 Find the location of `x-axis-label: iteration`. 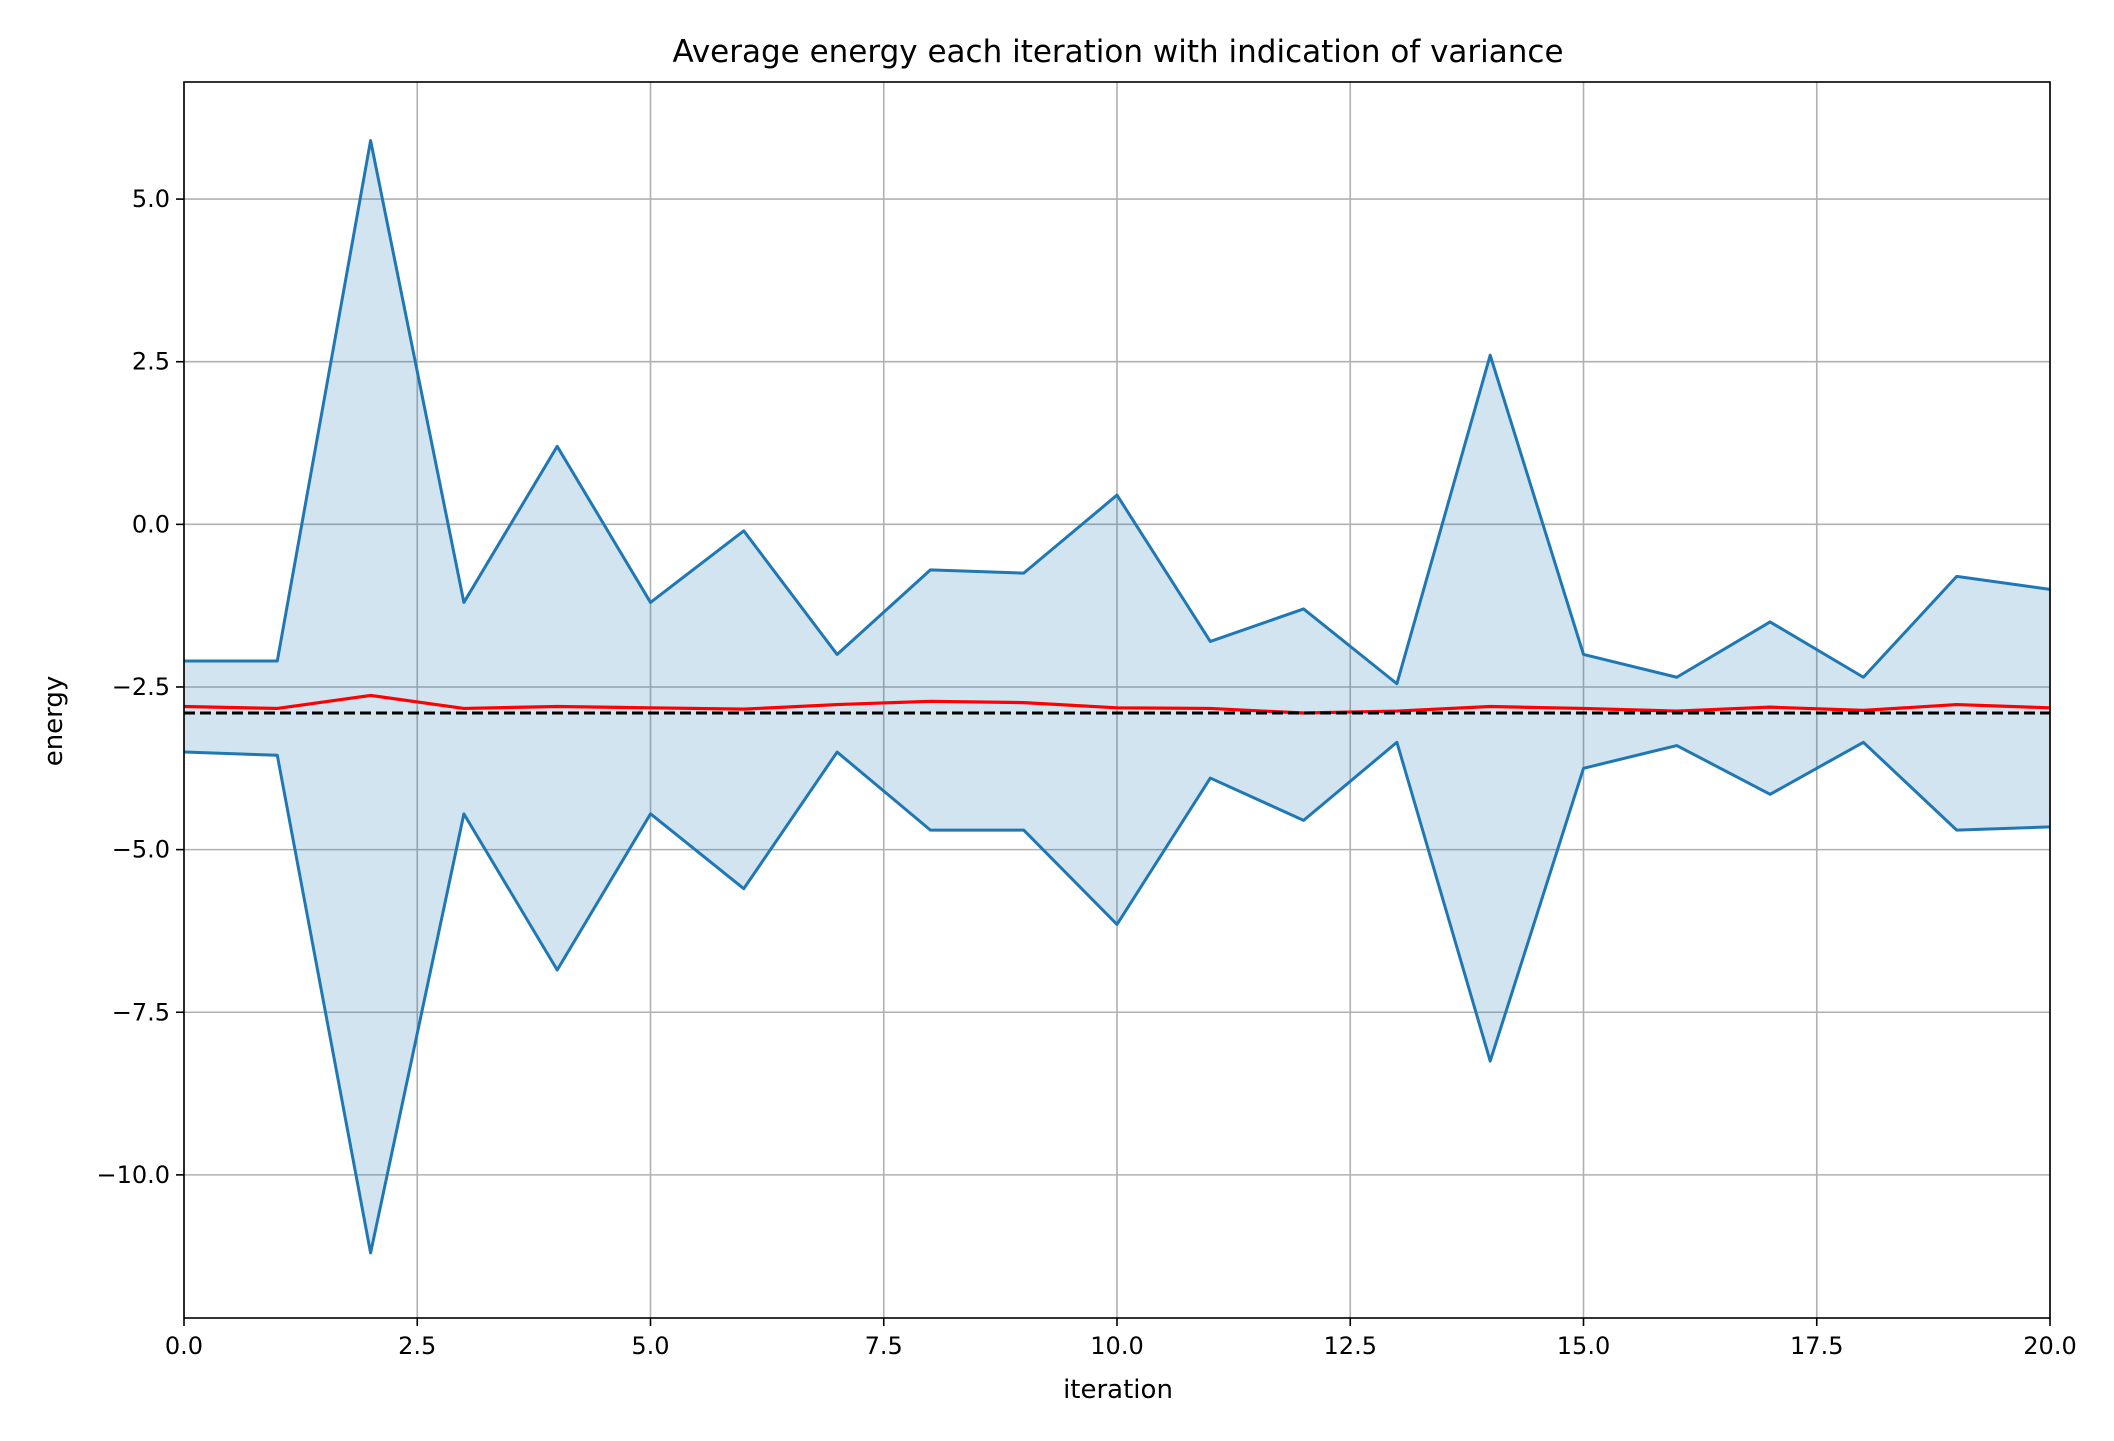

x-axis-label: iteration is located at coordinates (1118, 1390).